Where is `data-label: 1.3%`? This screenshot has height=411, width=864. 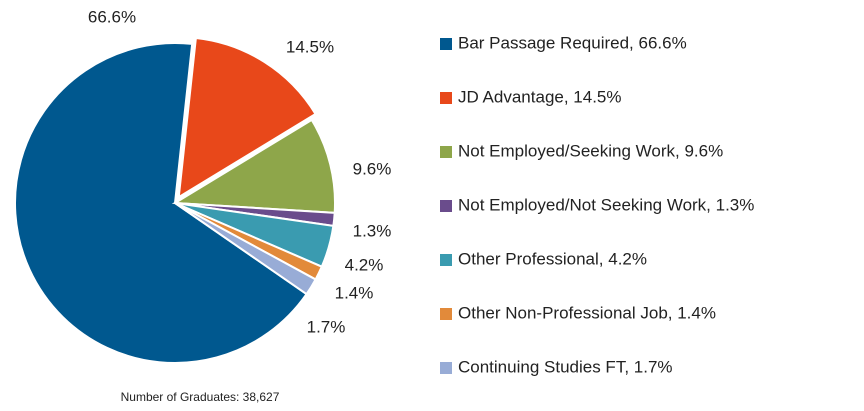
data-label: 1.3% is located at coordinates (372, 230).